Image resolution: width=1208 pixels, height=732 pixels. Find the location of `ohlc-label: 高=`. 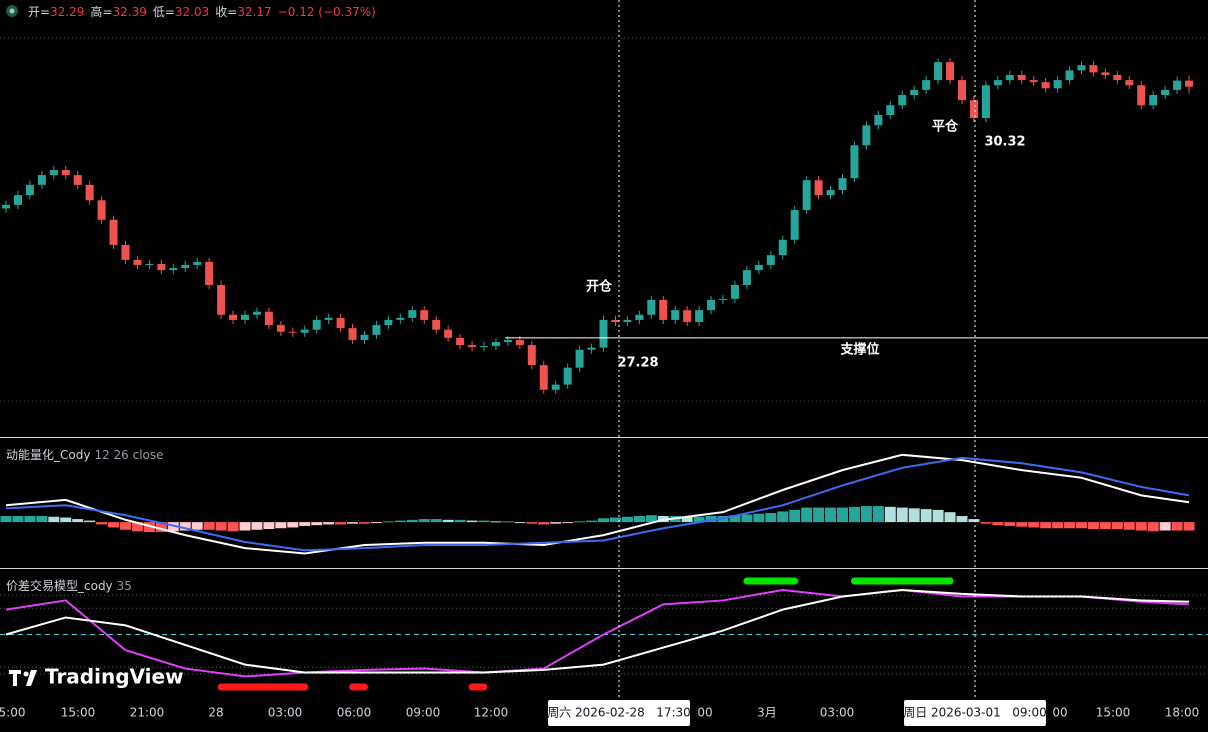

ohlc-label: 高= is located at coordinates (101, 11).